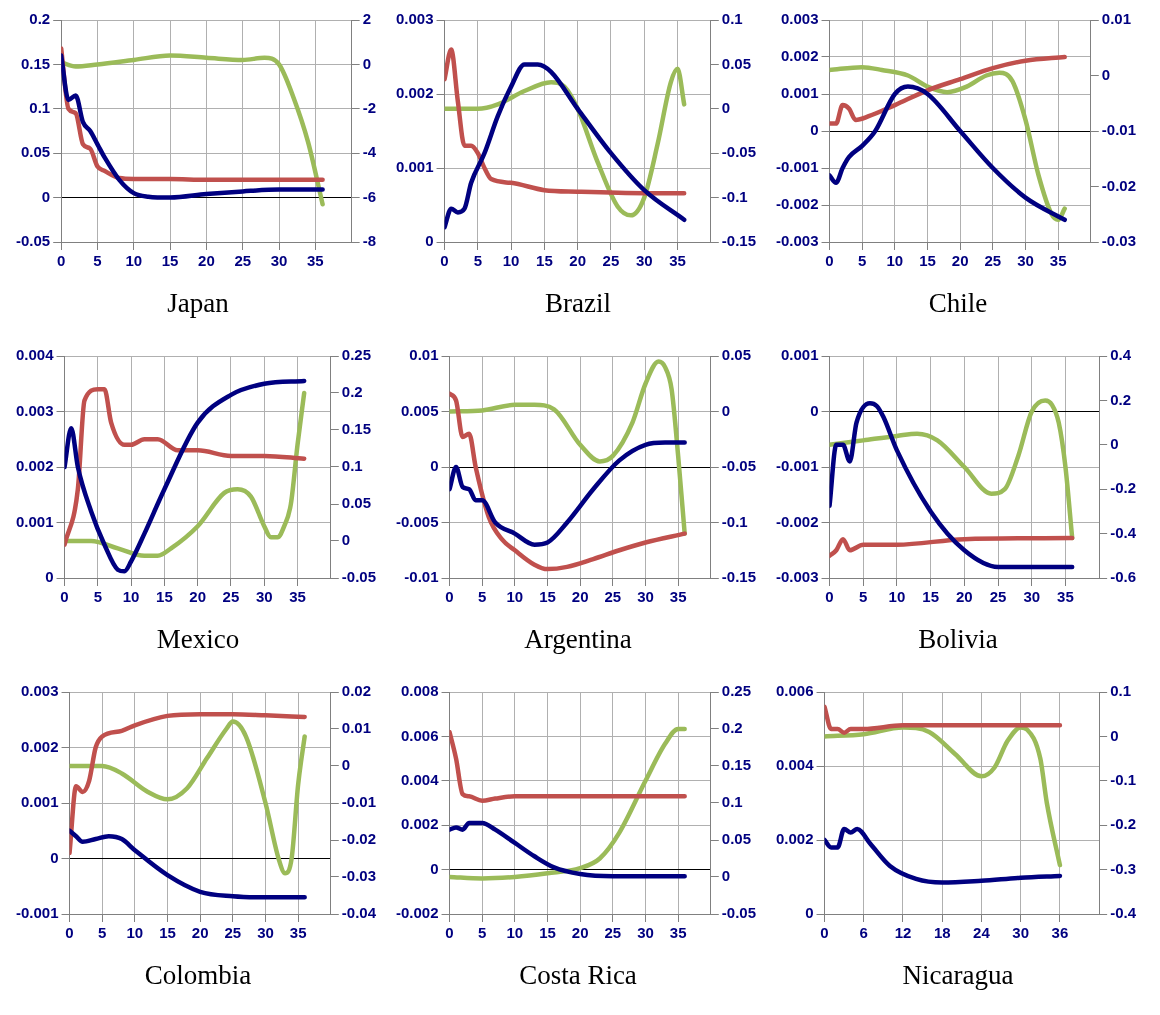  What do you see at coordinates (799, 19) in the screenshot?
I see `y-tick-label: 0.003` at bounding box center [799, 19].